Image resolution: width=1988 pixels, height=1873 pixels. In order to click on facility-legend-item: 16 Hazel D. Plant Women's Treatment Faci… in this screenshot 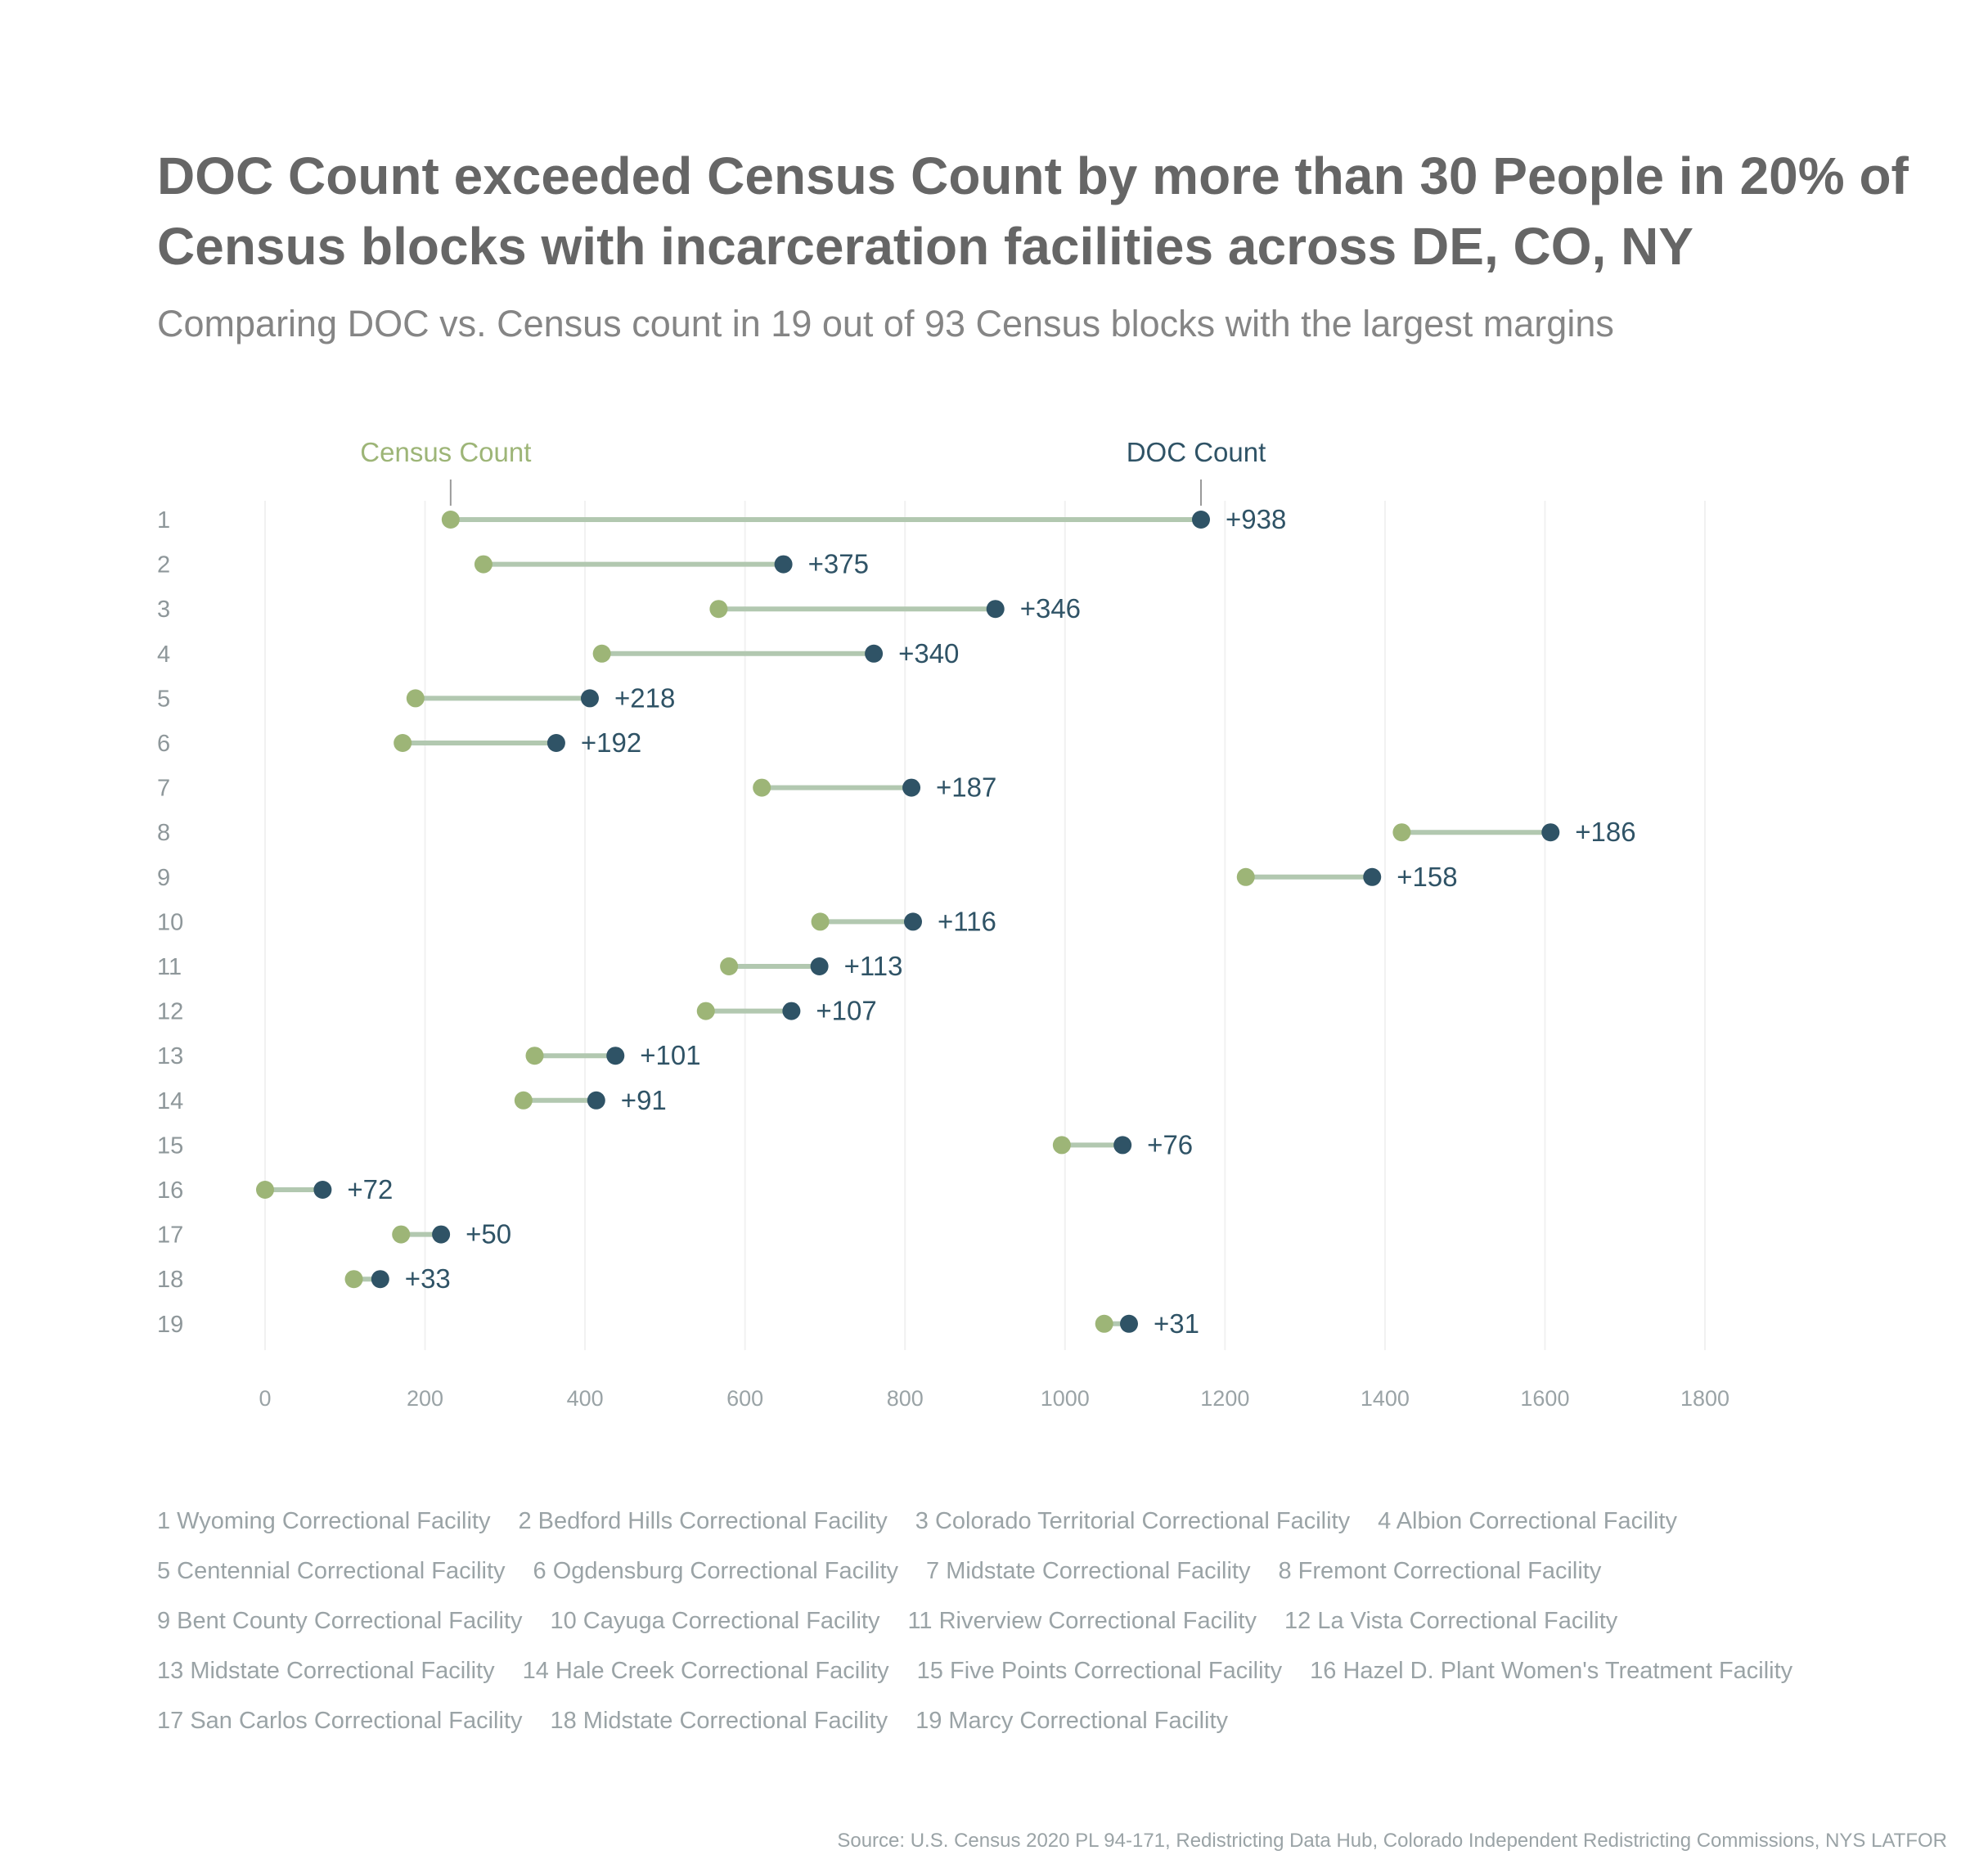, I will do `click(1551, 1671)`.